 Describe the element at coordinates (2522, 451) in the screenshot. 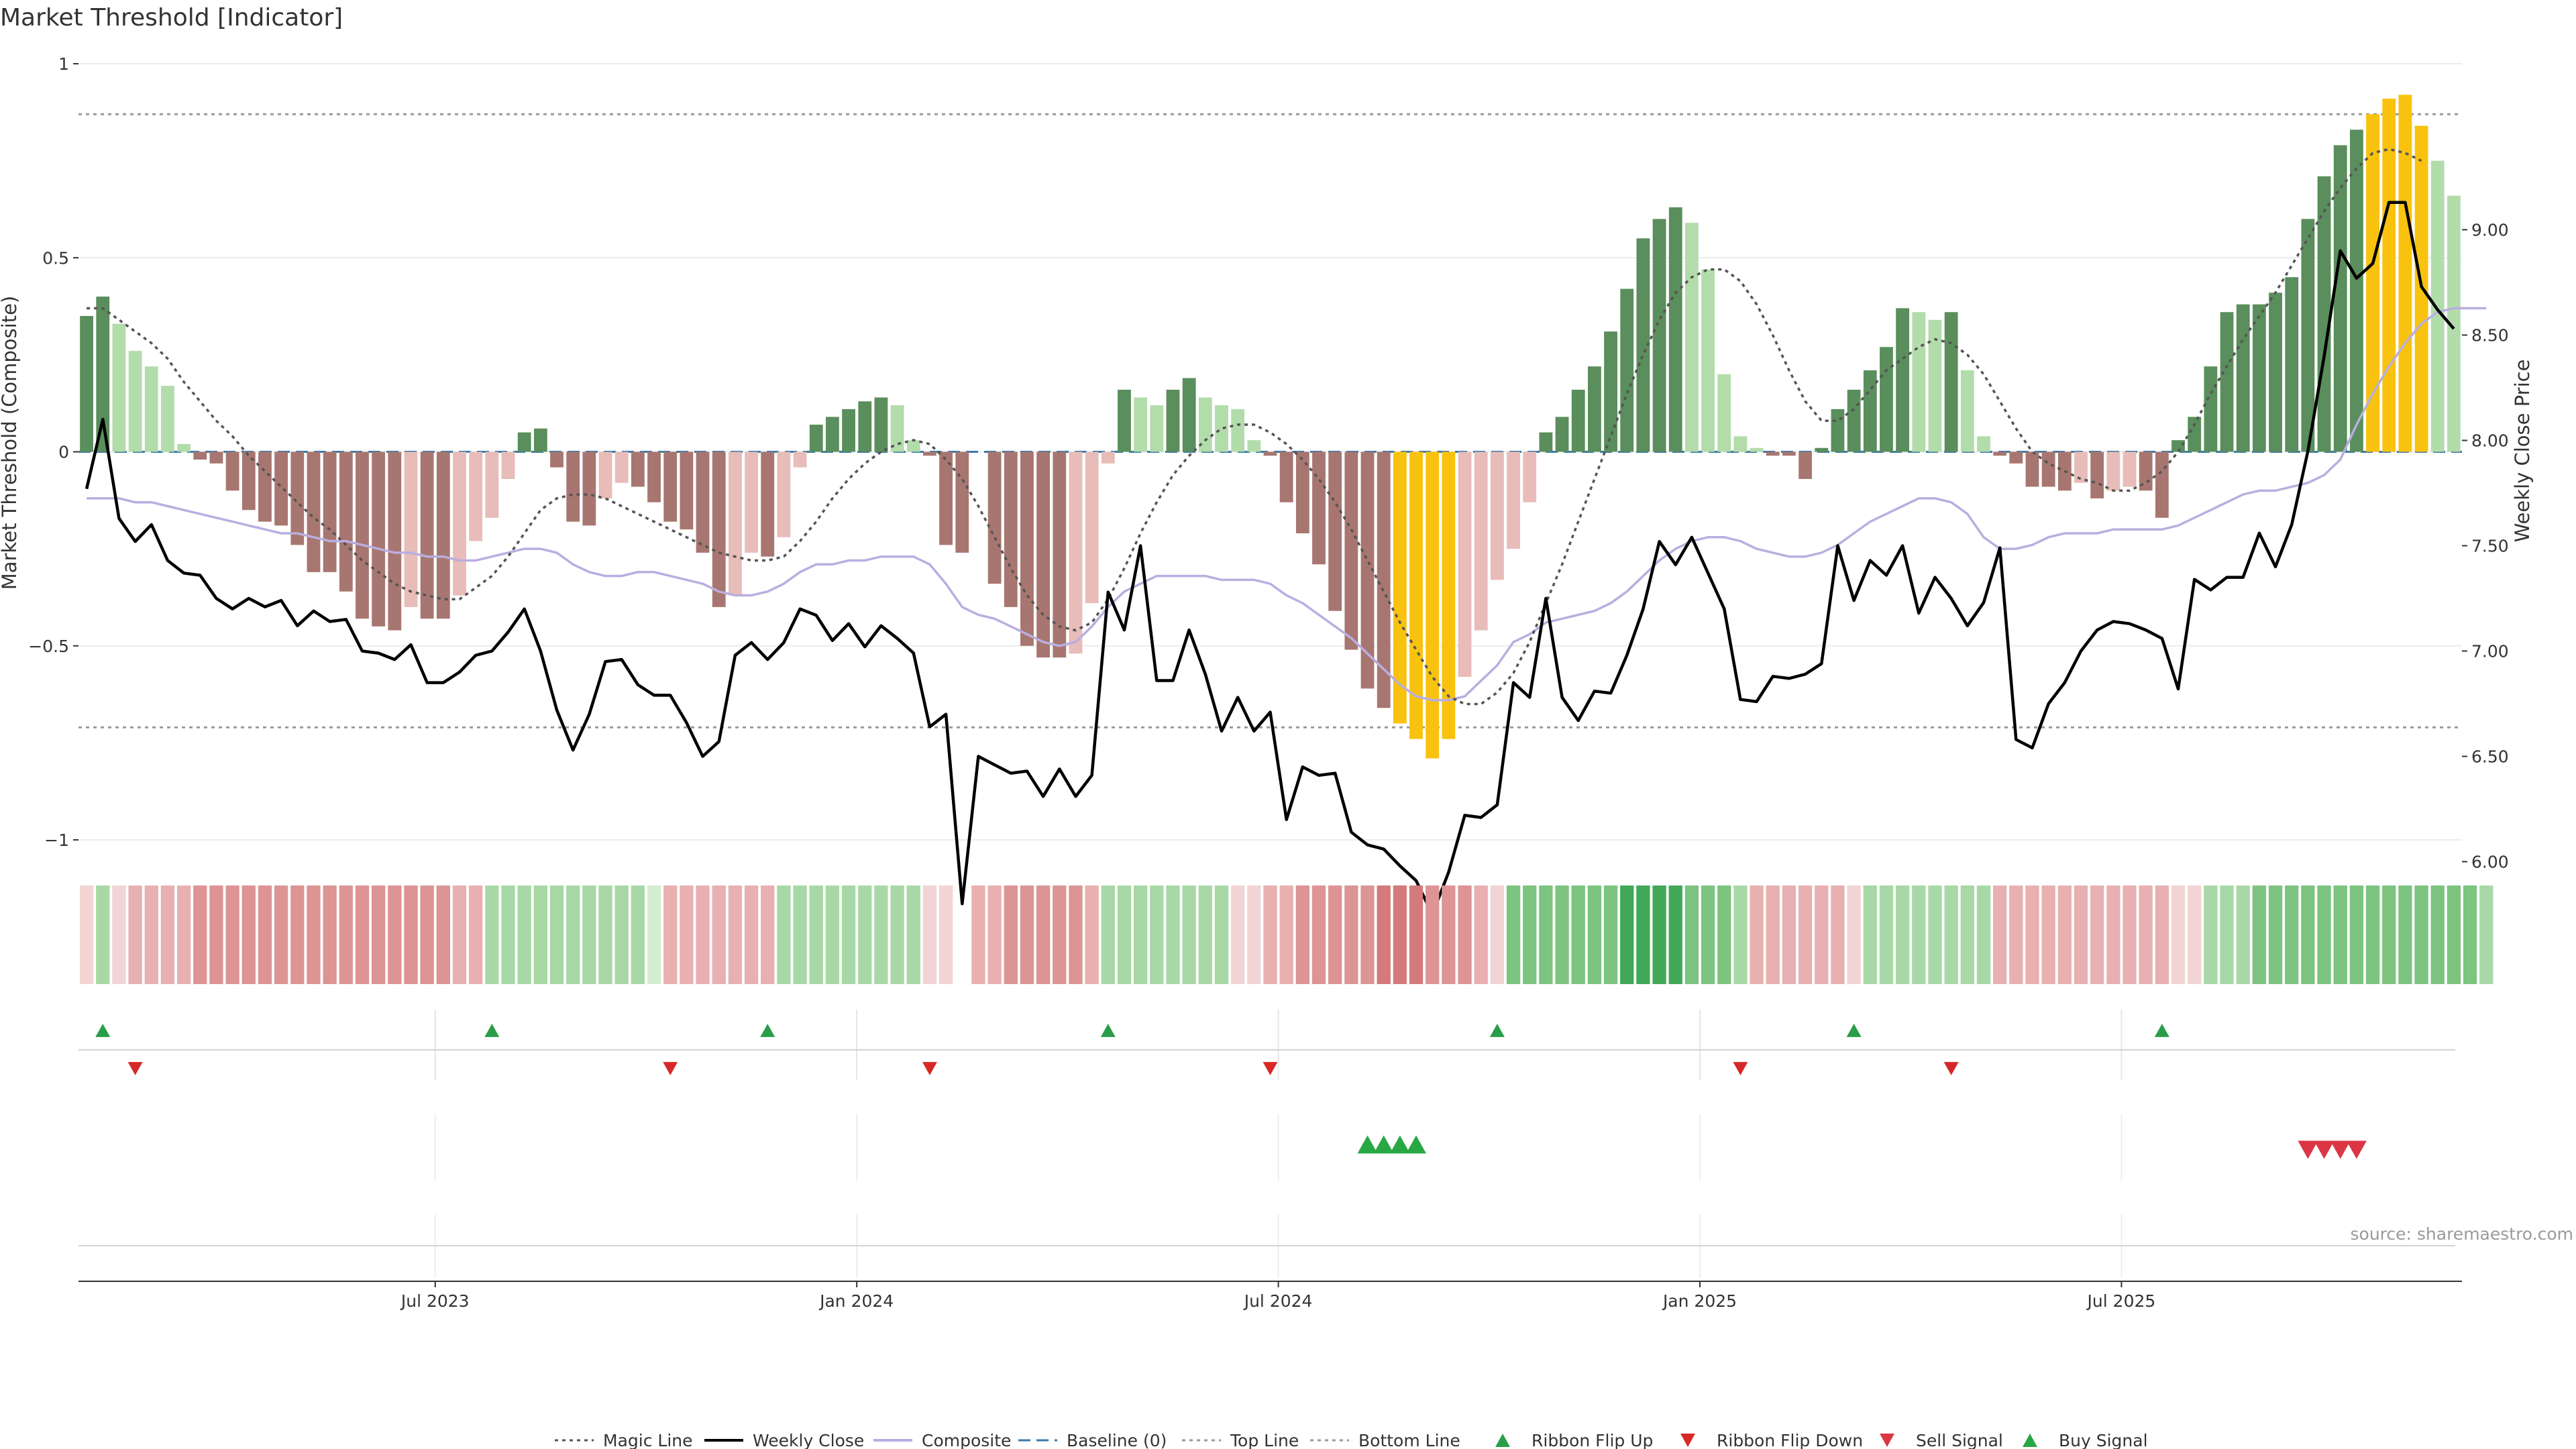

I see `y-axis-right-label: Weekly Close Price` at that location.